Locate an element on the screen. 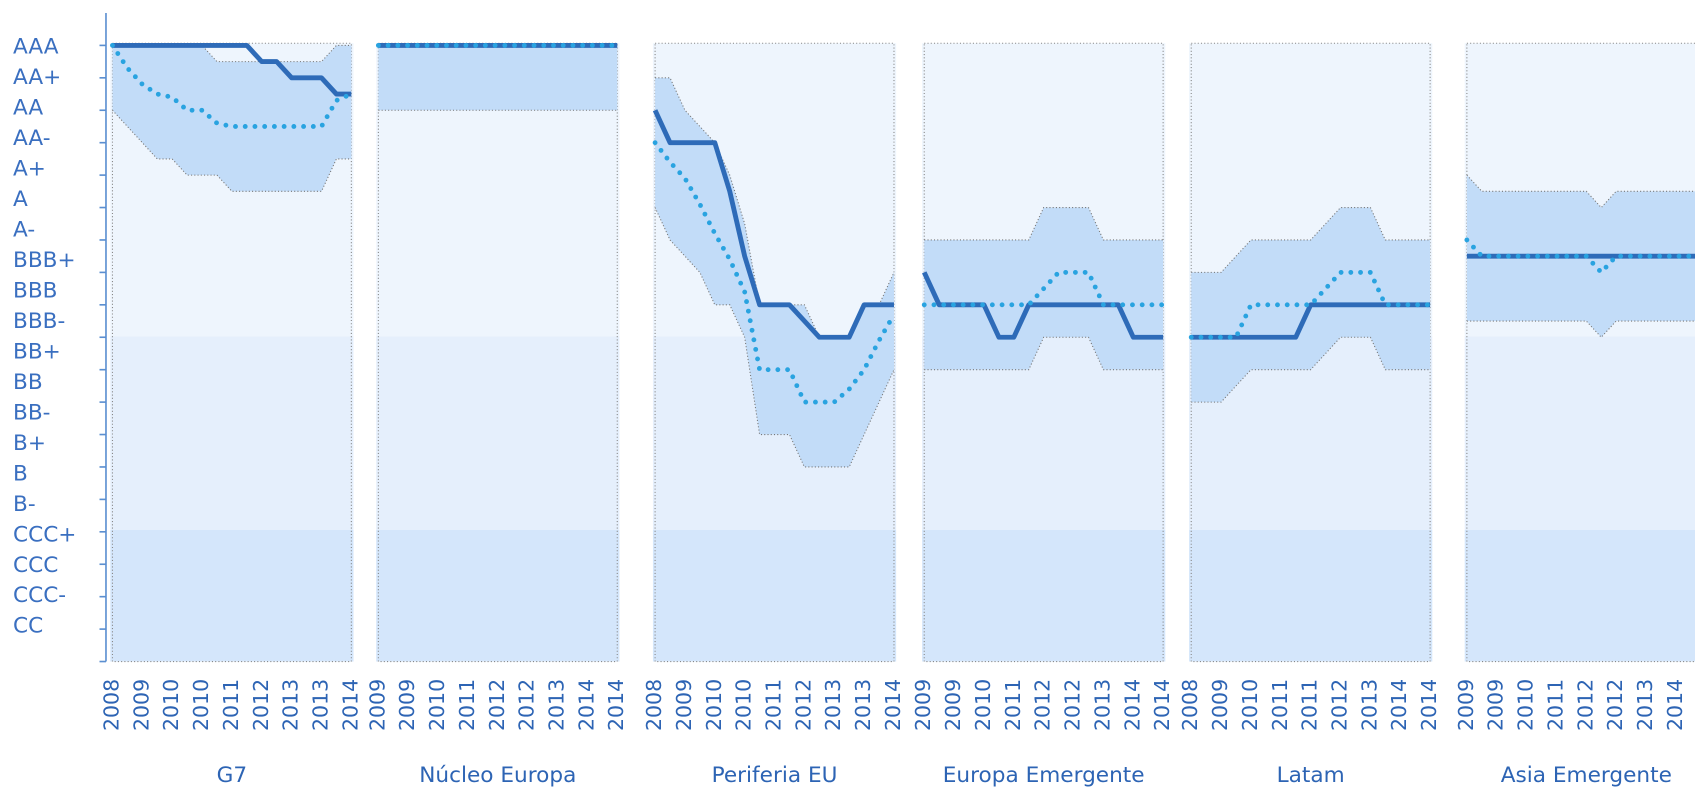 This screenshot has width=1695, height=788. panel-title: G7 is located at coordinates (232, 775).